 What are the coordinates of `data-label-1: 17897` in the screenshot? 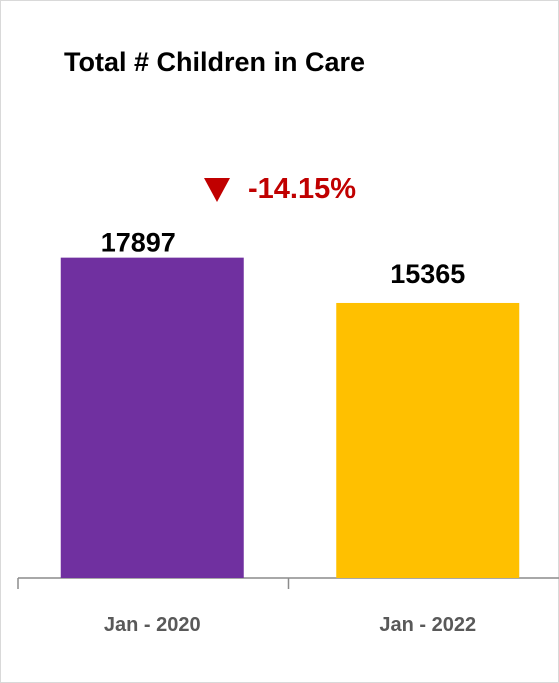 It's located at (138, 243).